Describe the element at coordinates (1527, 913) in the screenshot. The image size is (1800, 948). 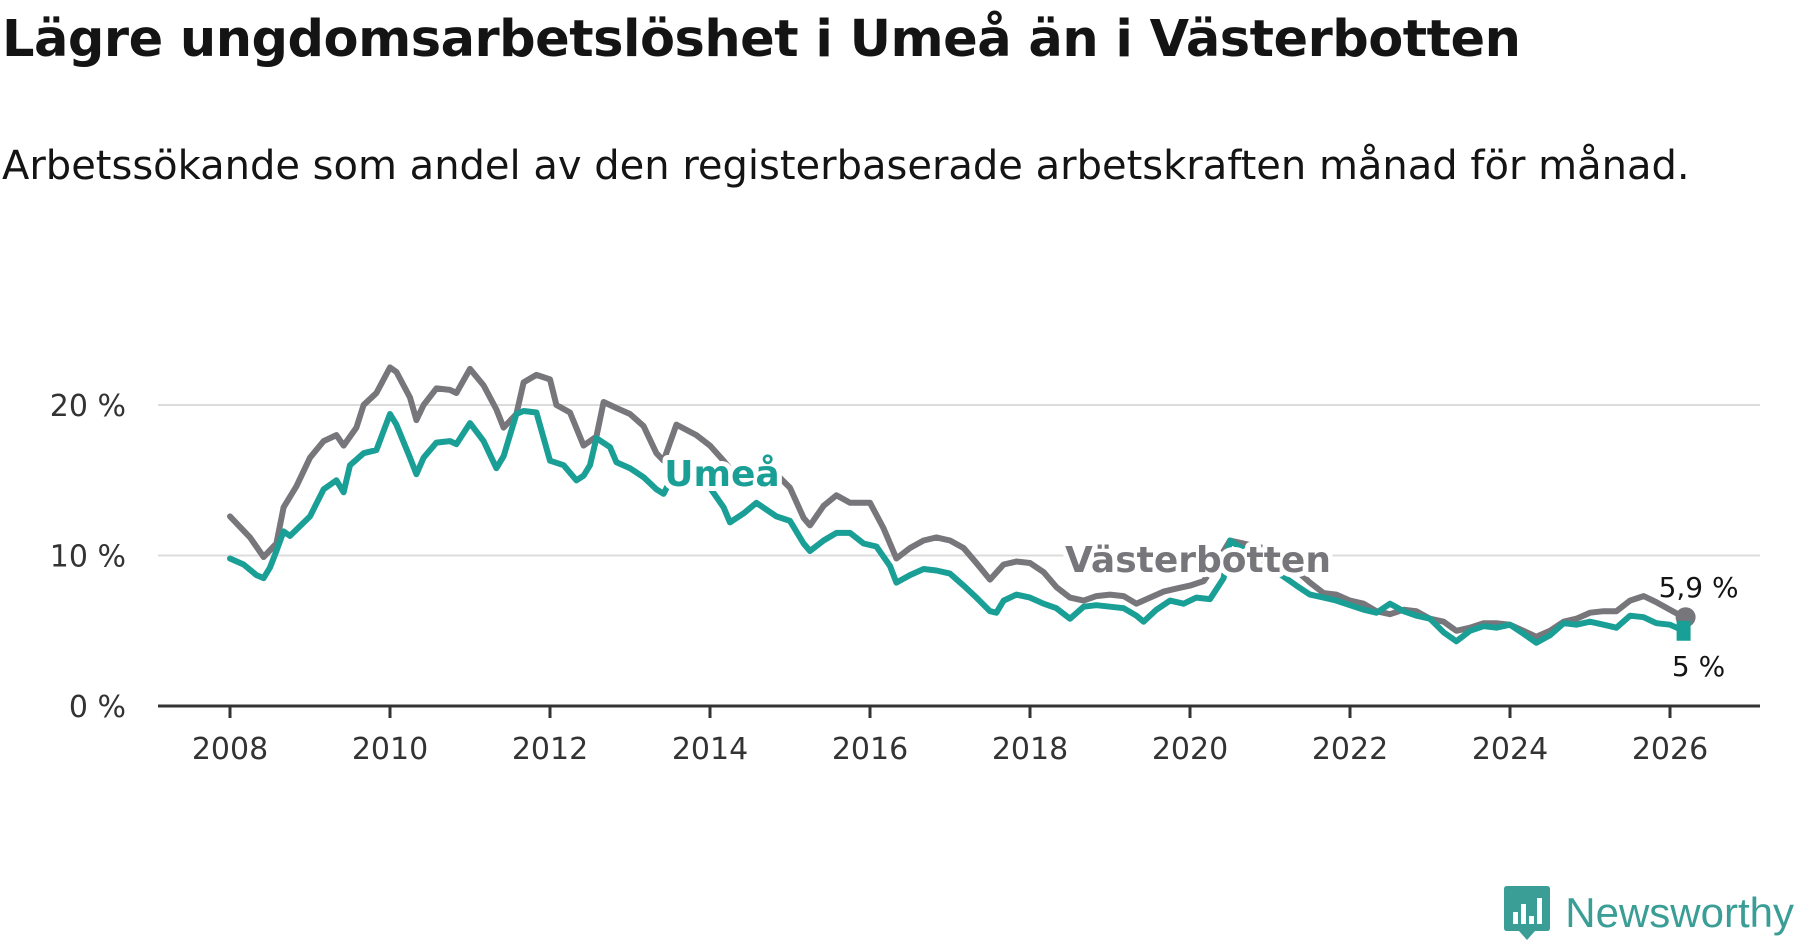
I see `newsworthy-logo-icon` at that location.